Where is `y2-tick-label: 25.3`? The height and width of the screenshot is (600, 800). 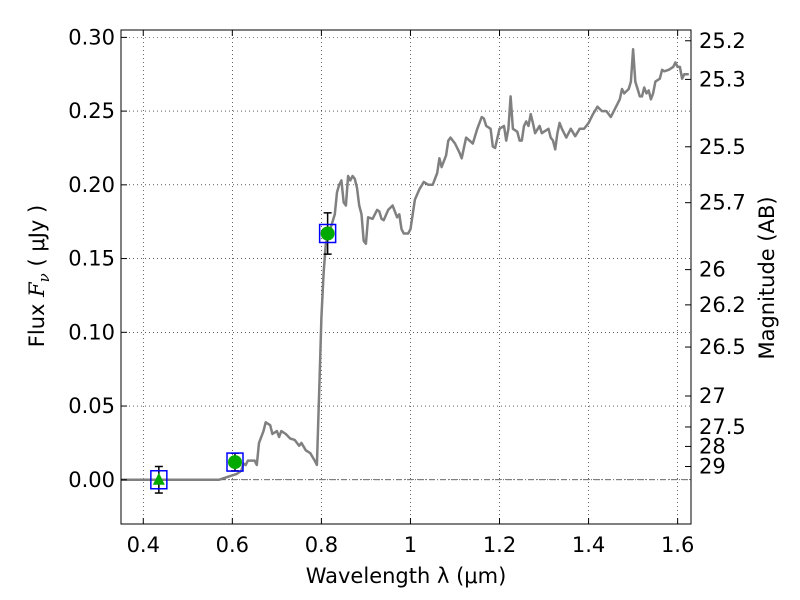 y2-tick-label: 25.3 is located at coordinates (722, 79).